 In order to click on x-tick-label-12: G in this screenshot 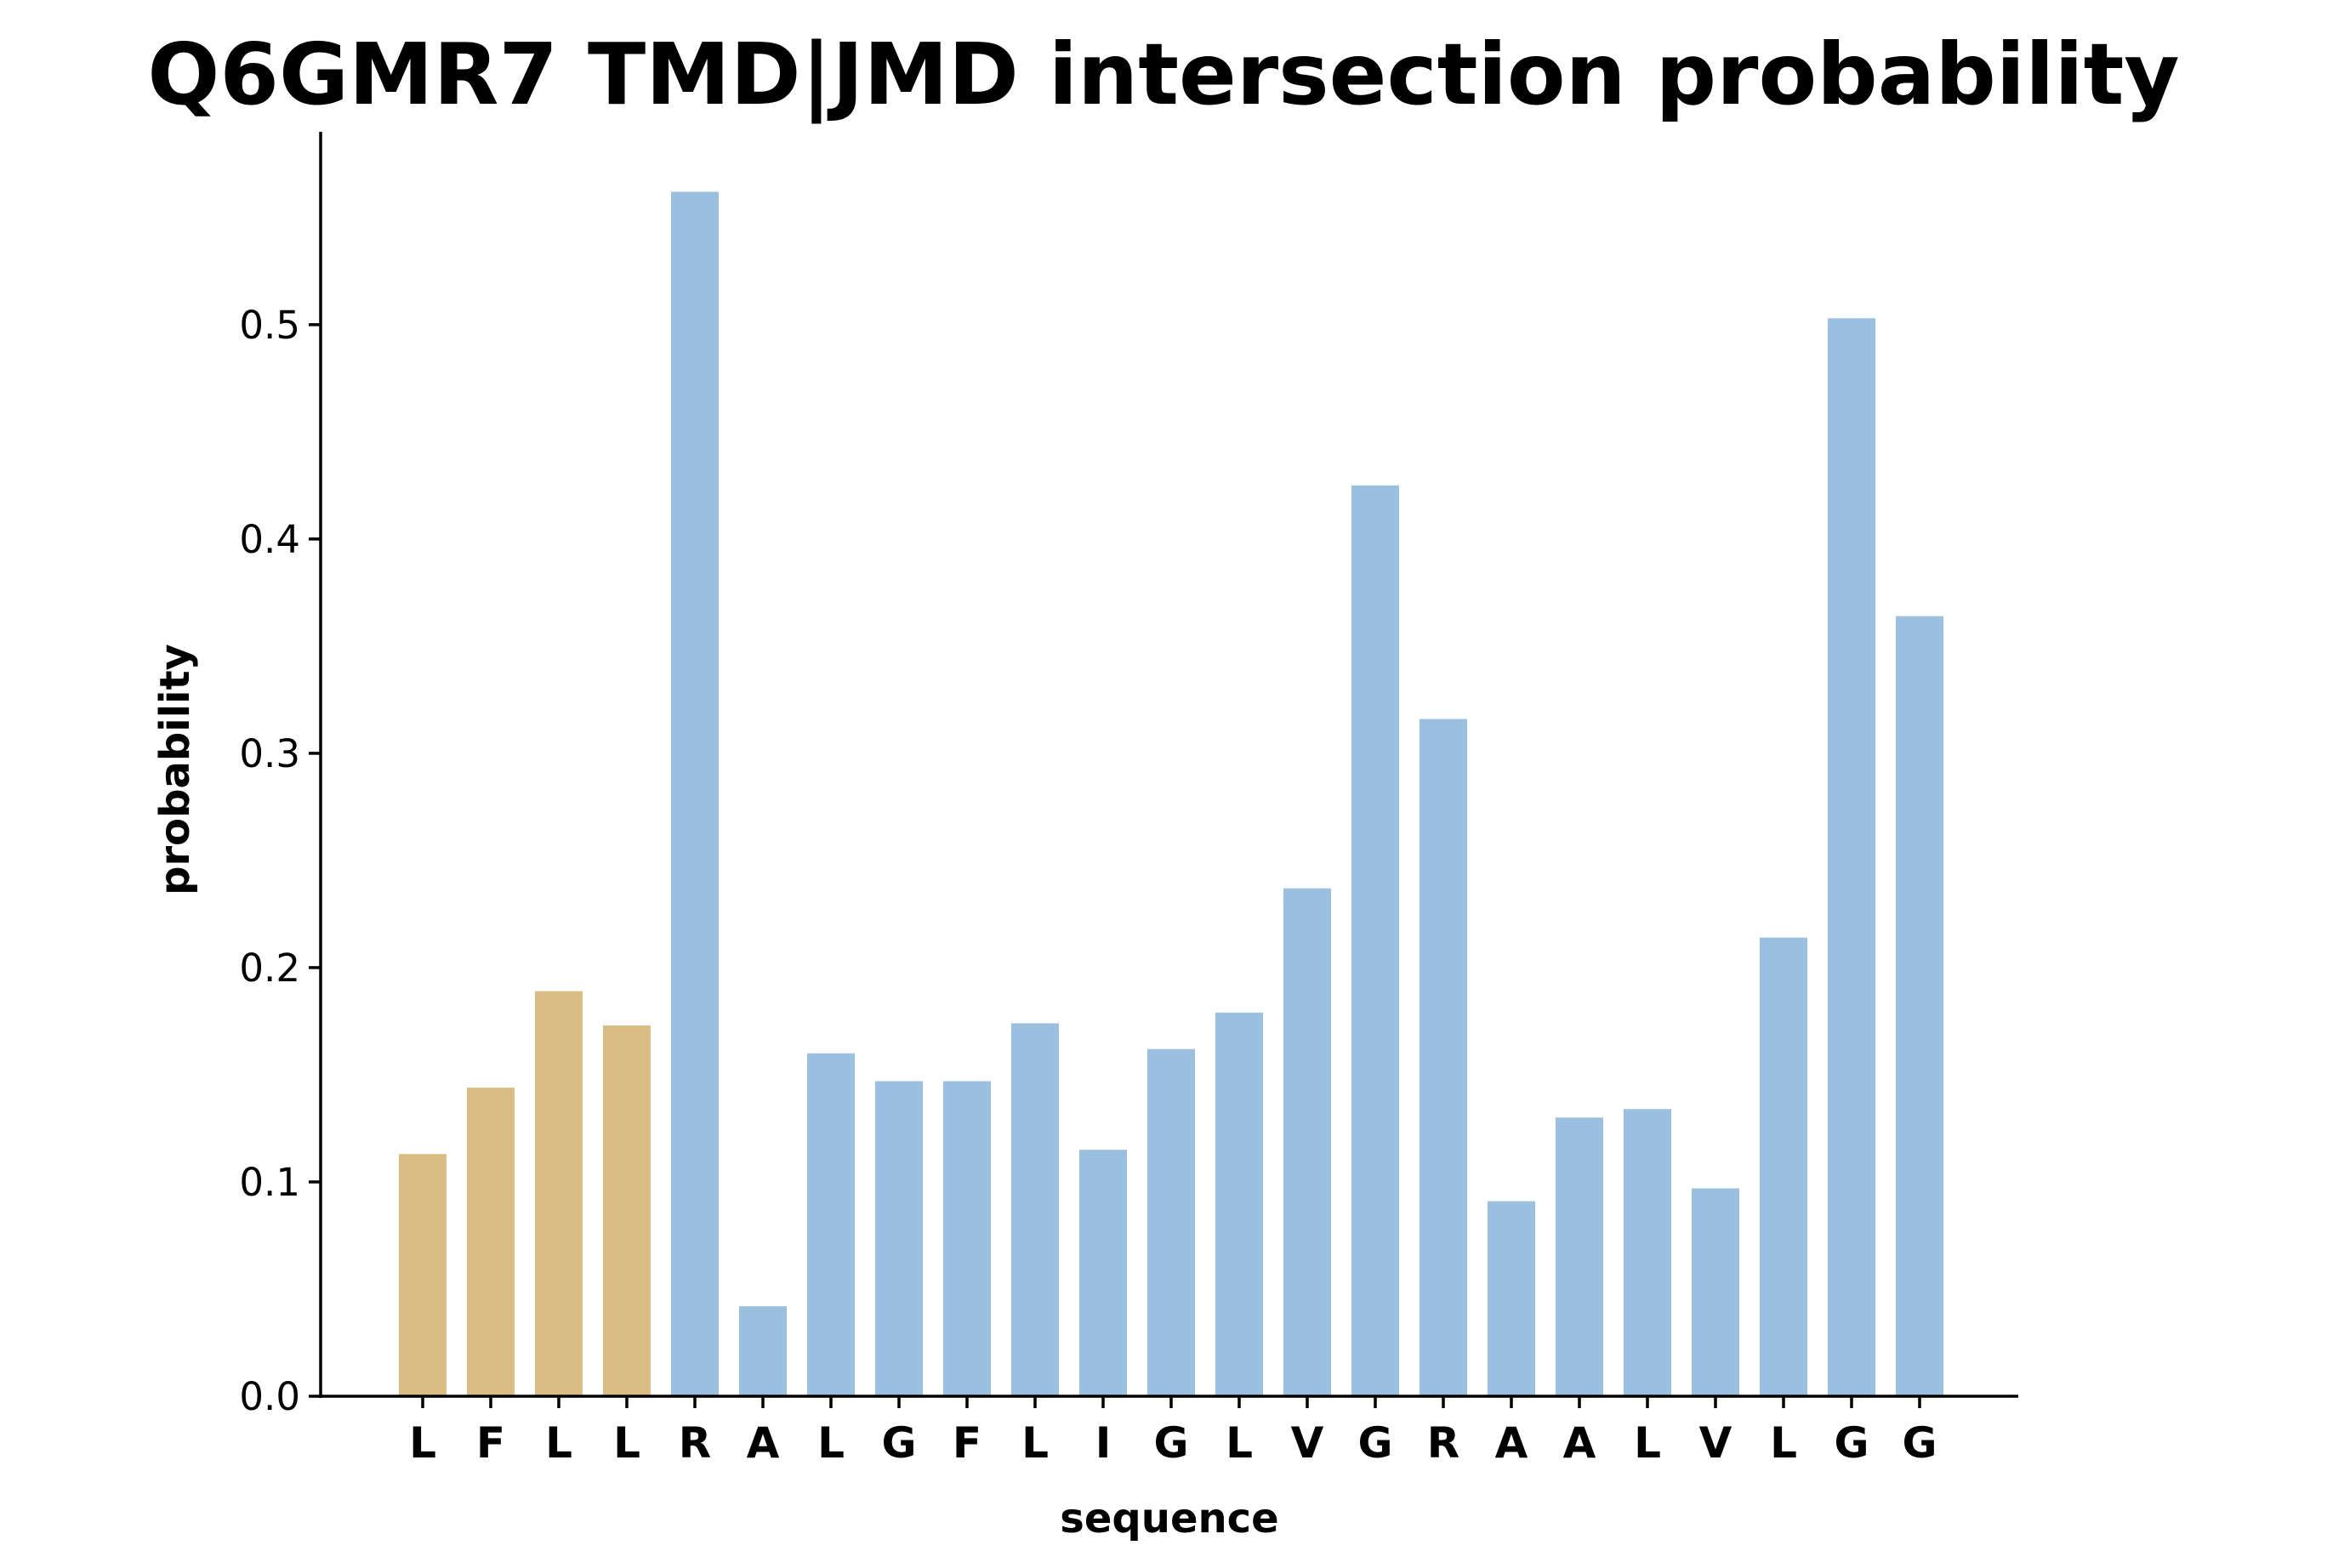, I will do `click(1170, 1443)`.